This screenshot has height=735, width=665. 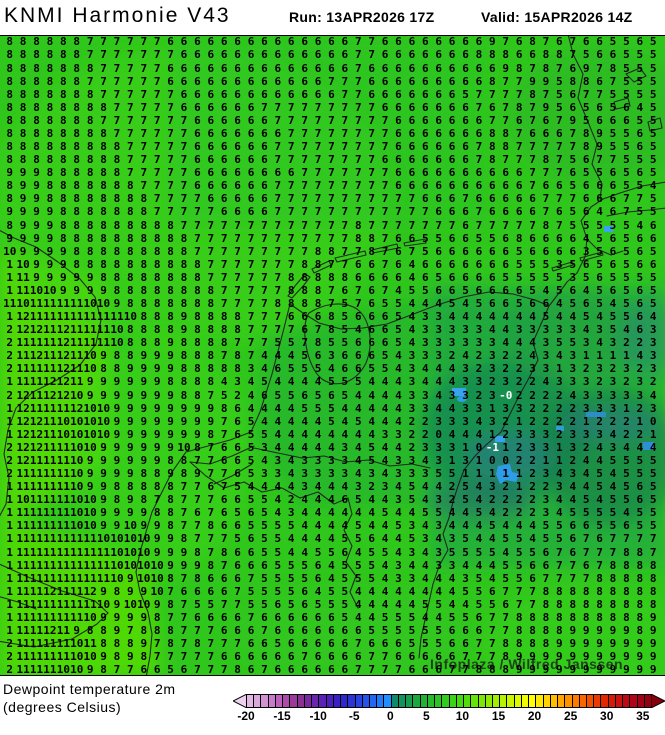 I want to click on dewpoint-value: 0, so click(x=492, y=460).